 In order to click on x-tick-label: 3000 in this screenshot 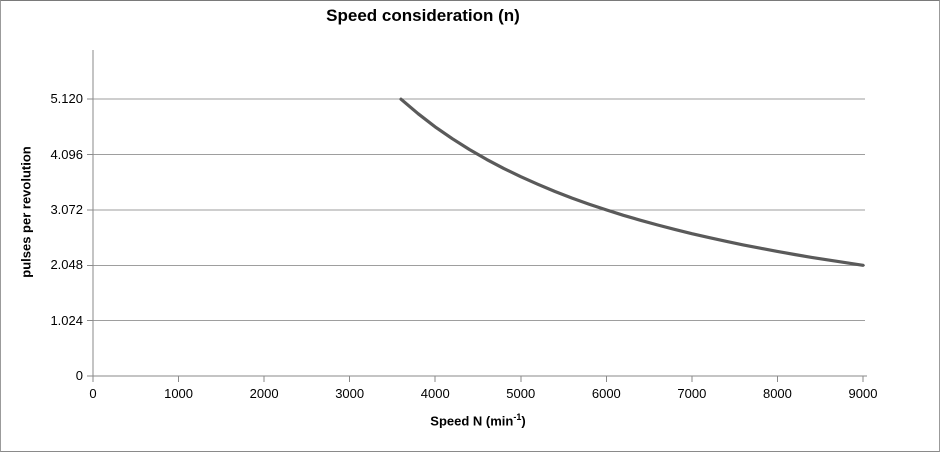, I will do `click(350, 393)`.